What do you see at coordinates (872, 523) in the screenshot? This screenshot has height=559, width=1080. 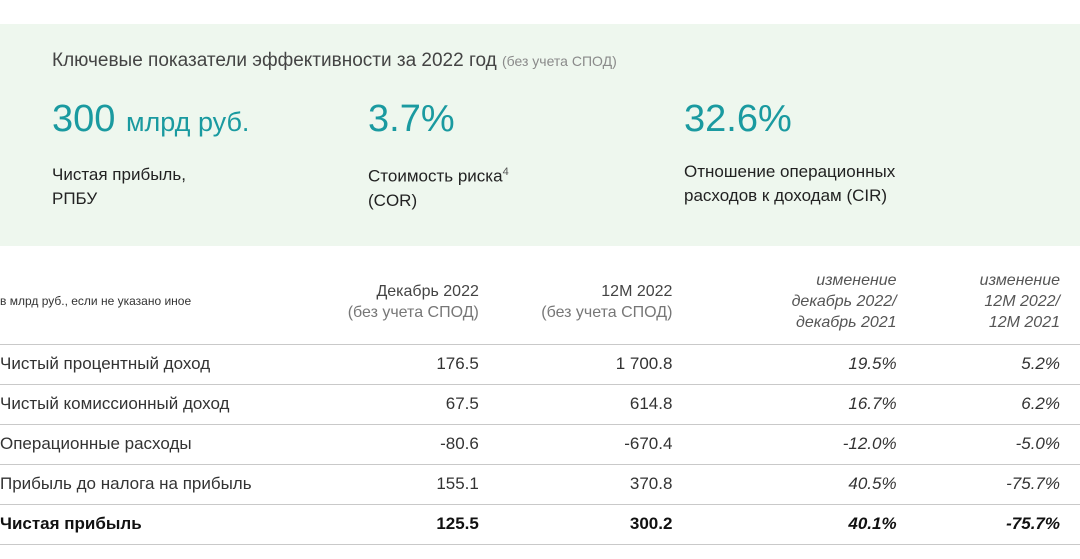 I see `cell-change-december: 40.1%` at bounding box center [872, 523].